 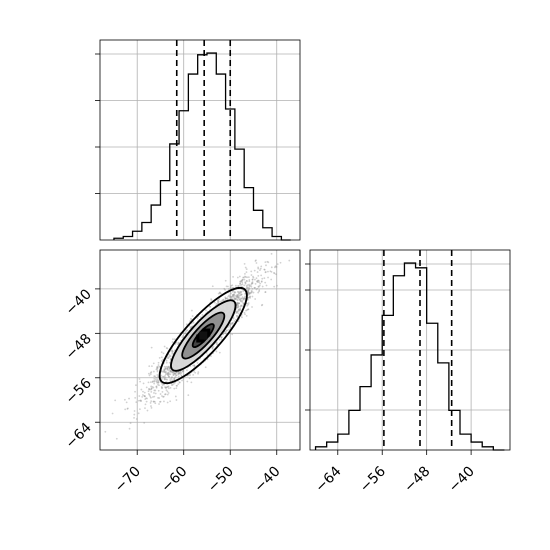 I want to click on density-core-cell, so click(x=203, y=335).